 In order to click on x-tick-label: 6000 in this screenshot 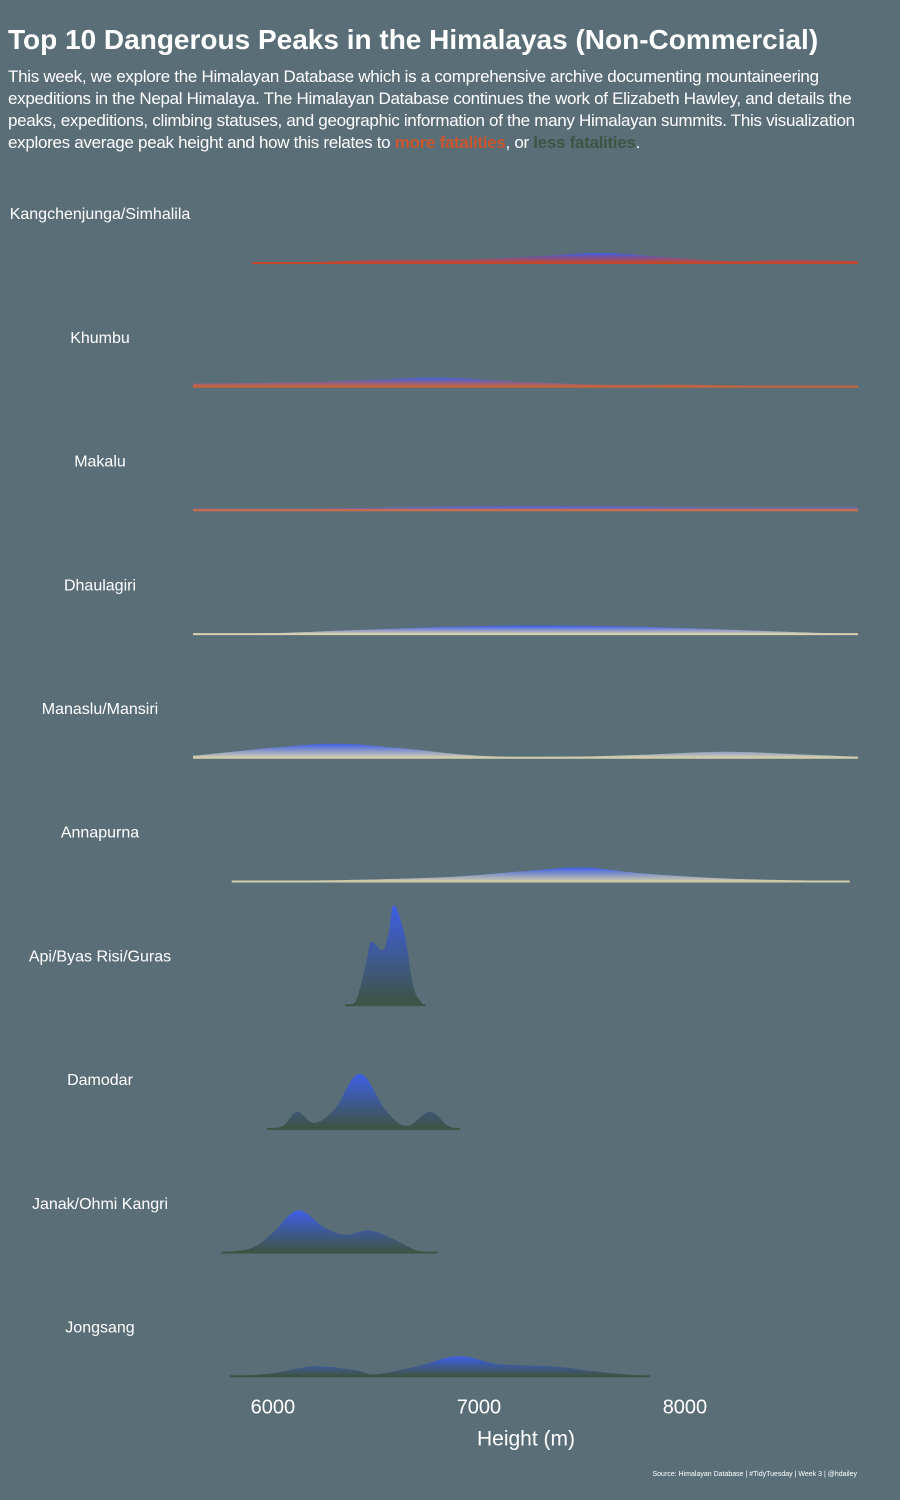, I will do `click(273, 1407)`.